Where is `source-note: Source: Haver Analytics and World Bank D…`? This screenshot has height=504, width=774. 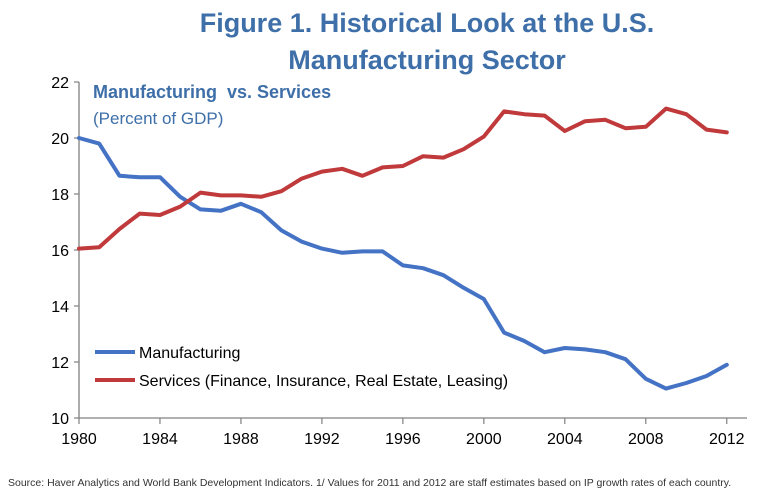 source-note: Source: Haver Analytics and World Bank D… is located at coordinates (369, 483).